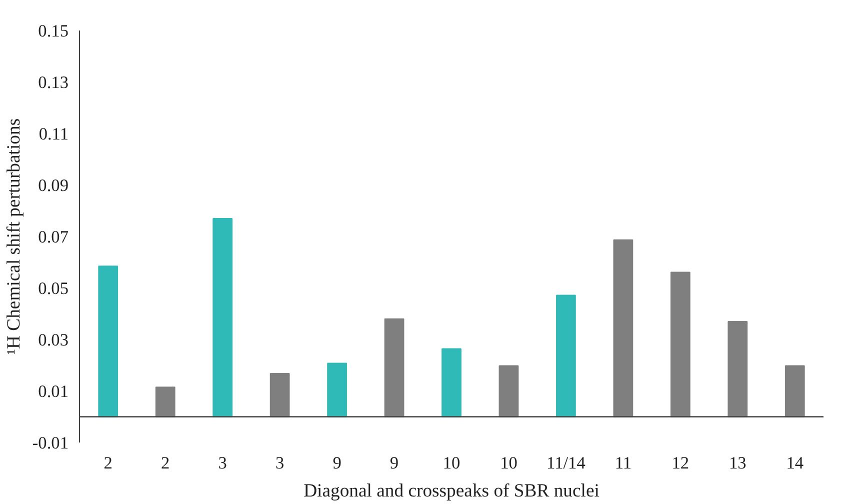  What do you see at coordinates (737, 463) in the screenshot?
I see `x-tick-label: 13` at bounding box center [737, 463].